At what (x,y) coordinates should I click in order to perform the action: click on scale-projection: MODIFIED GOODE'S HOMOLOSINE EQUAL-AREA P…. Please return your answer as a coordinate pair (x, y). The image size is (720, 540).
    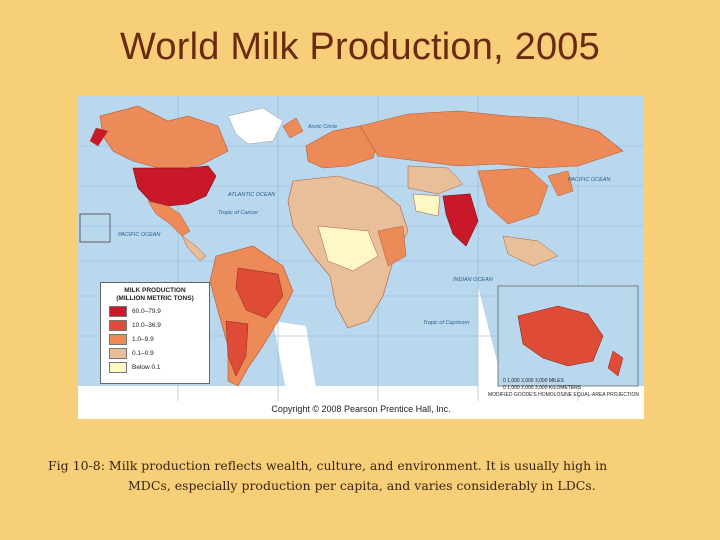
    Looking at the image, I should click on (563, 395).